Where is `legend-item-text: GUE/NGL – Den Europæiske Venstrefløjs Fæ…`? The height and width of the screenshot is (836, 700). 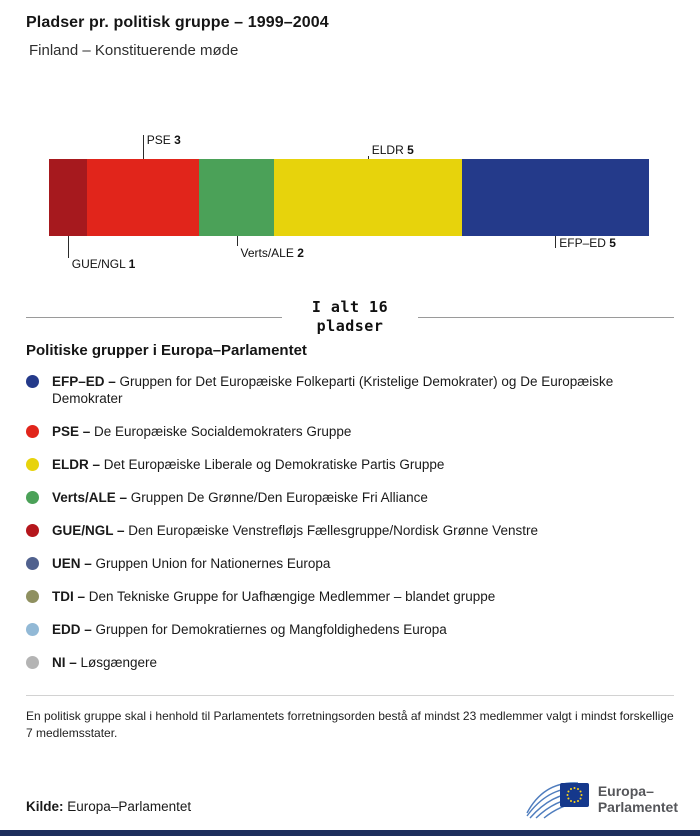
legend-item-text: GUE/NGL – Den Europæiske Venstrefløjs Fæ… is located at coordinates (295, 530).